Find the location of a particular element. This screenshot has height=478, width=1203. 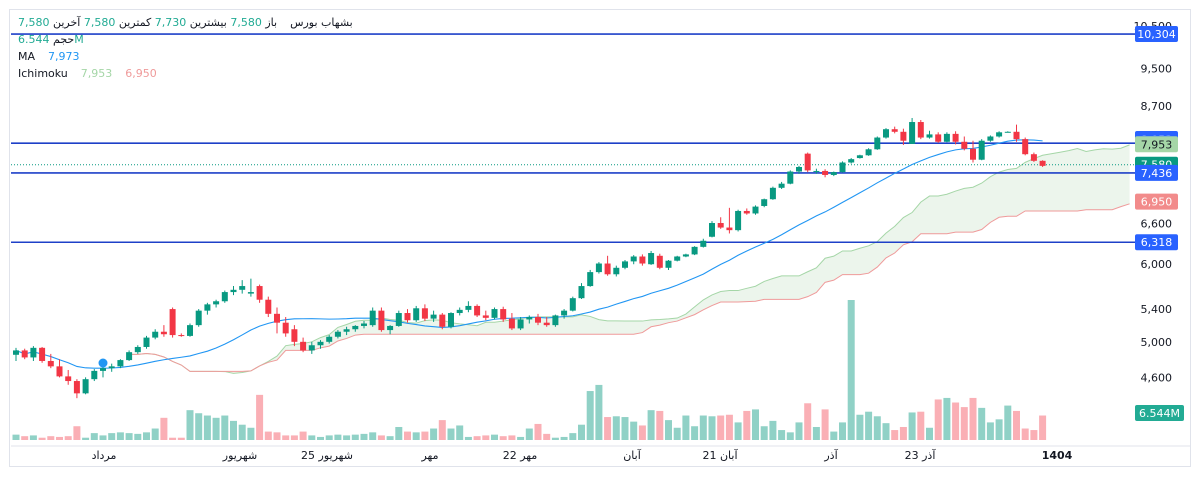

legend-ma-label: MA is located at coordinates (27, 56).